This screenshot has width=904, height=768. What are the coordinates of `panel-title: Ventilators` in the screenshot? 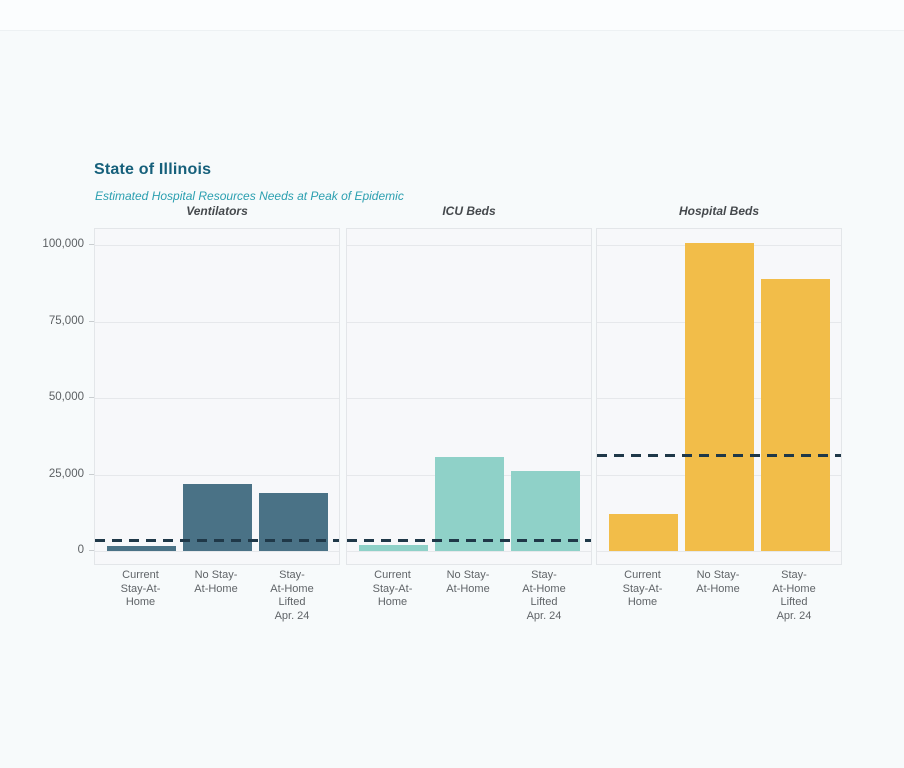 It's located at (217, 211).